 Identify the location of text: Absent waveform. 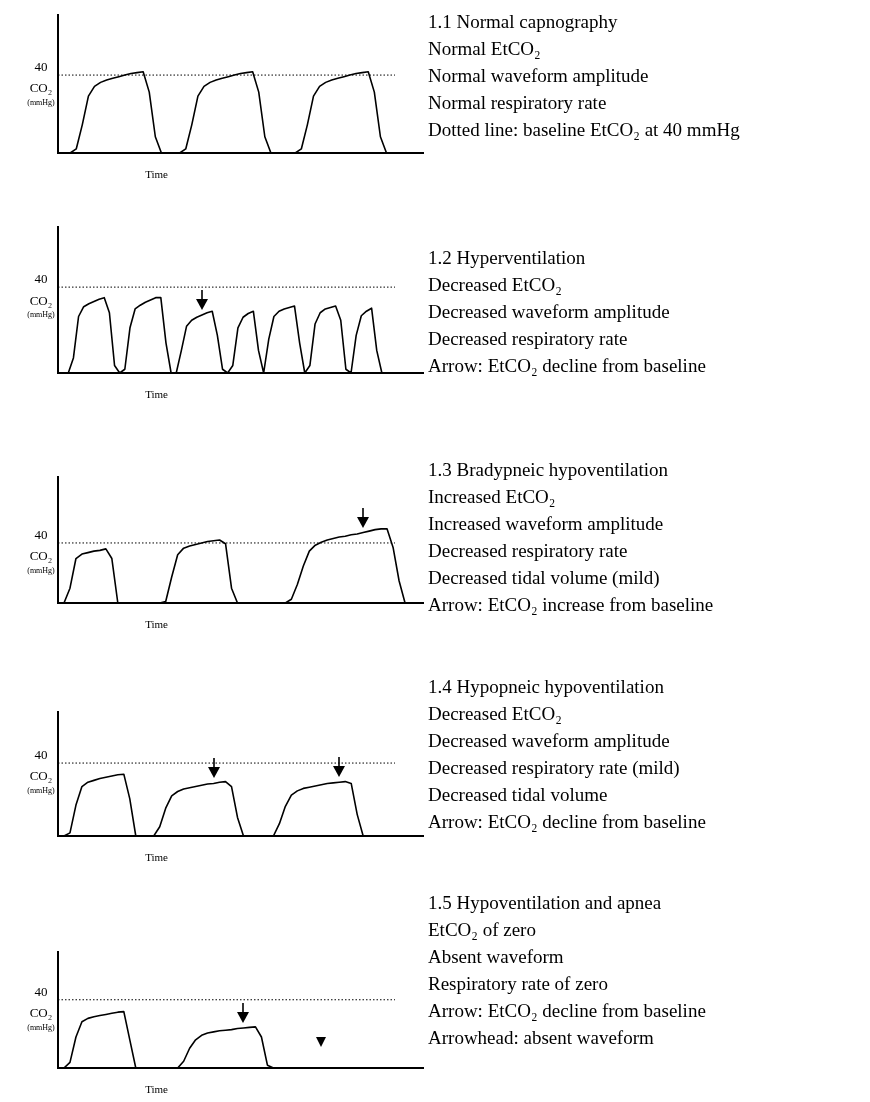
(496, 957).